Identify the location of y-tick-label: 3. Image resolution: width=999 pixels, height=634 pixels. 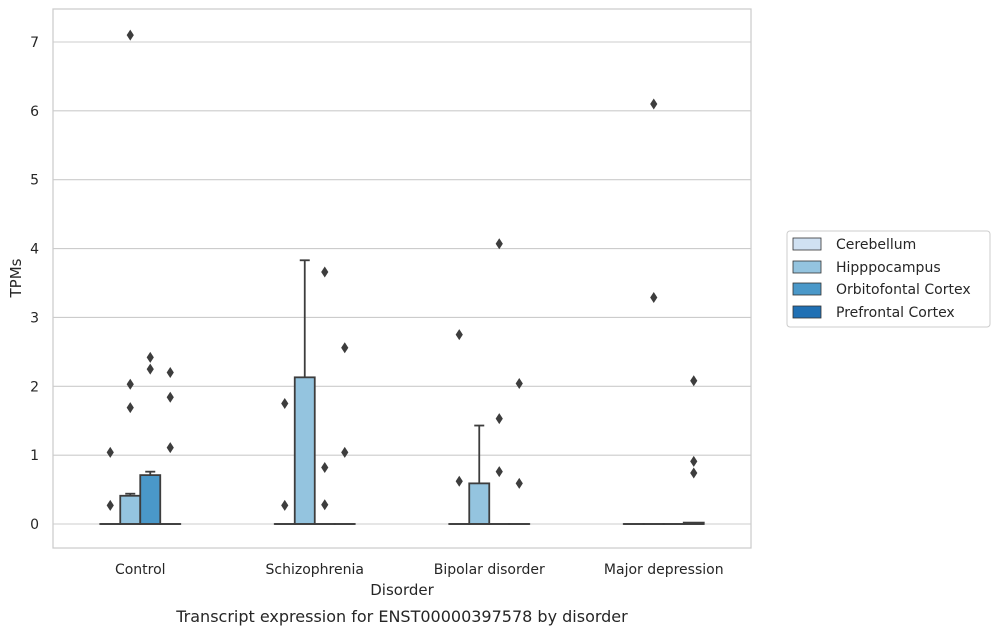
(34, 318).